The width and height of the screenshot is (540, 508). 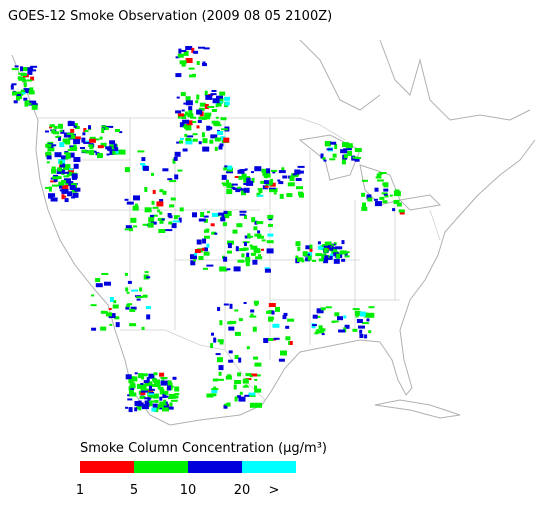 I want to click on canada-coast, so click(x=455, y=80).